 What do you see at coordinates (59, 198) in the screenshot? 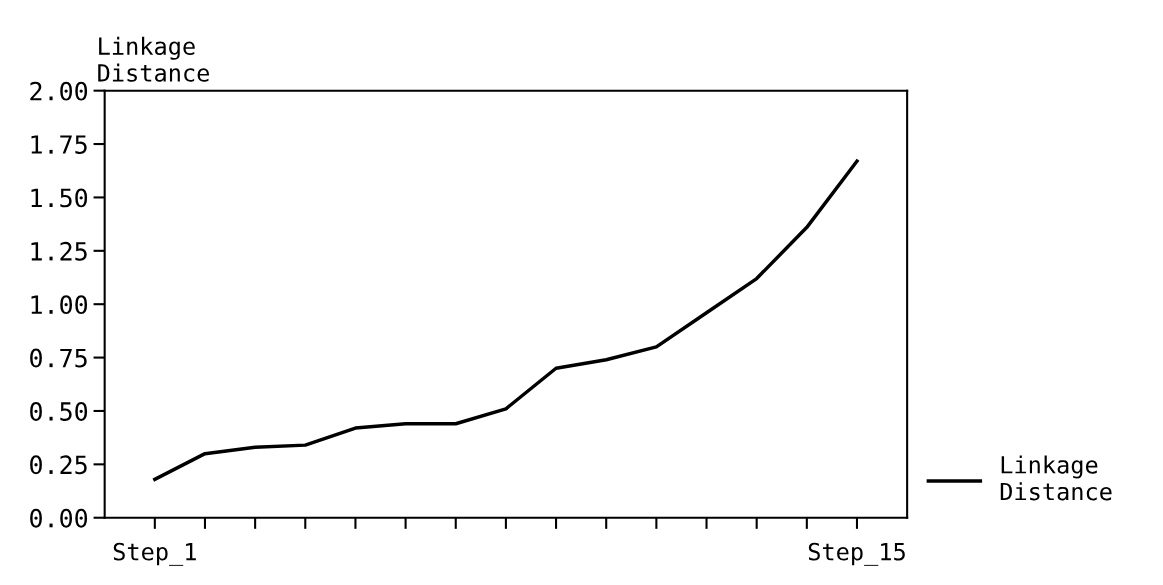
I see `y-tick-label: 1.50` at bounding box center [59, 198].